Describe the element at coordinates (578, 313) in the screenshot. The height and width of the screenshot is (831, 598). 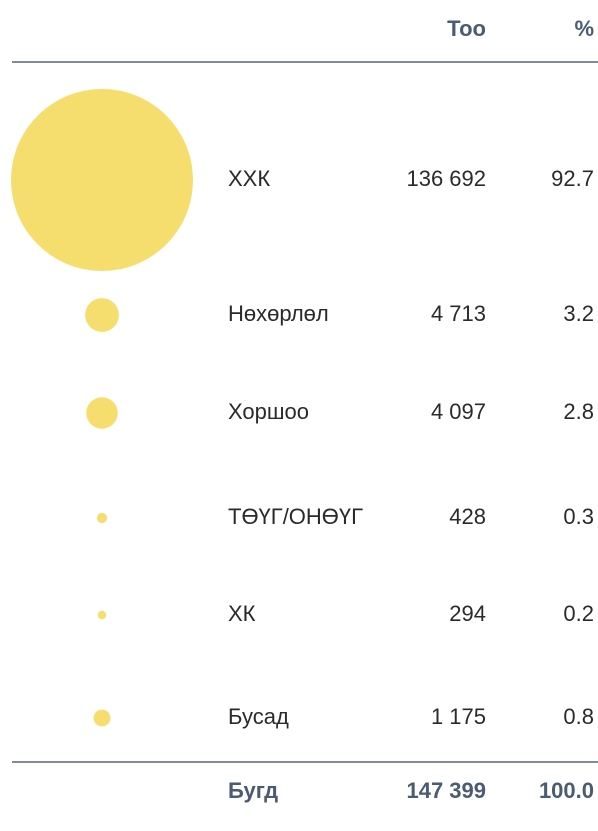
I see `row-percent: 3.2` at that location.